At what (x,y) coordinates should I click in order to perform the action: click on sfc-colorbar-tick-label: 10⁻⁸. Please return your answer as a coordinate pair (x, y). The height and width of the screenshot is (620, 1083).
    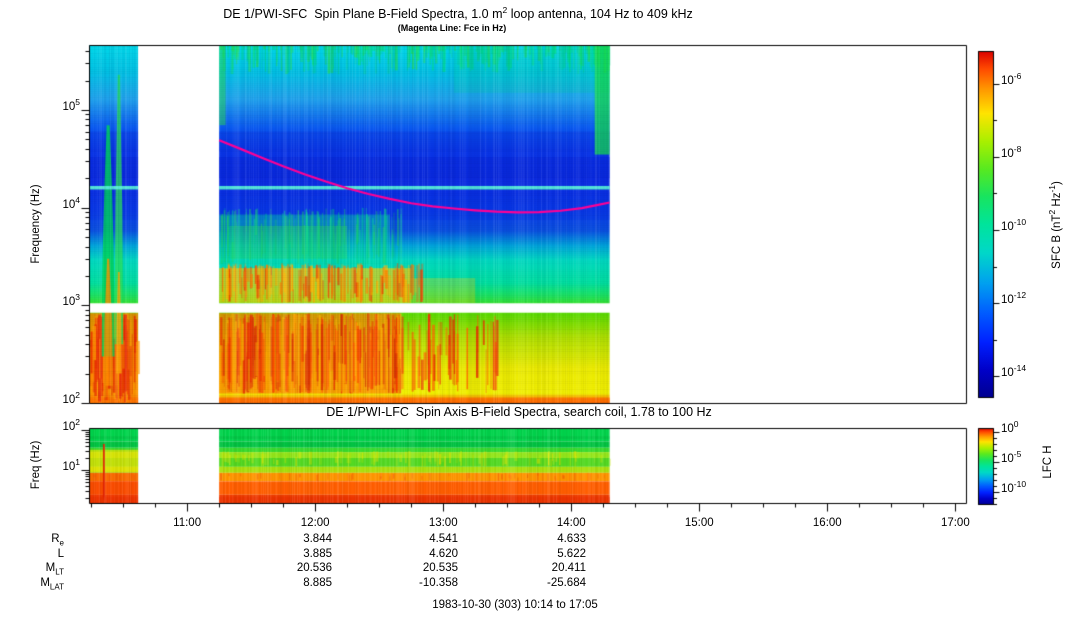
    Looking at the image, I should click on (1011, 152).